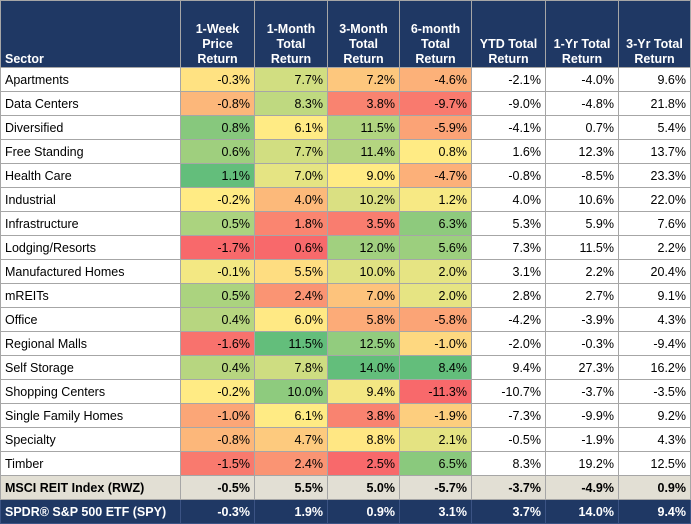 The width and height of the screenshot is (691, 524). What do you see at coordinates (363, 391) in the screenshot?
I see `3-month-total-return-cell: 9.4%` at bounding box center [363, 391].